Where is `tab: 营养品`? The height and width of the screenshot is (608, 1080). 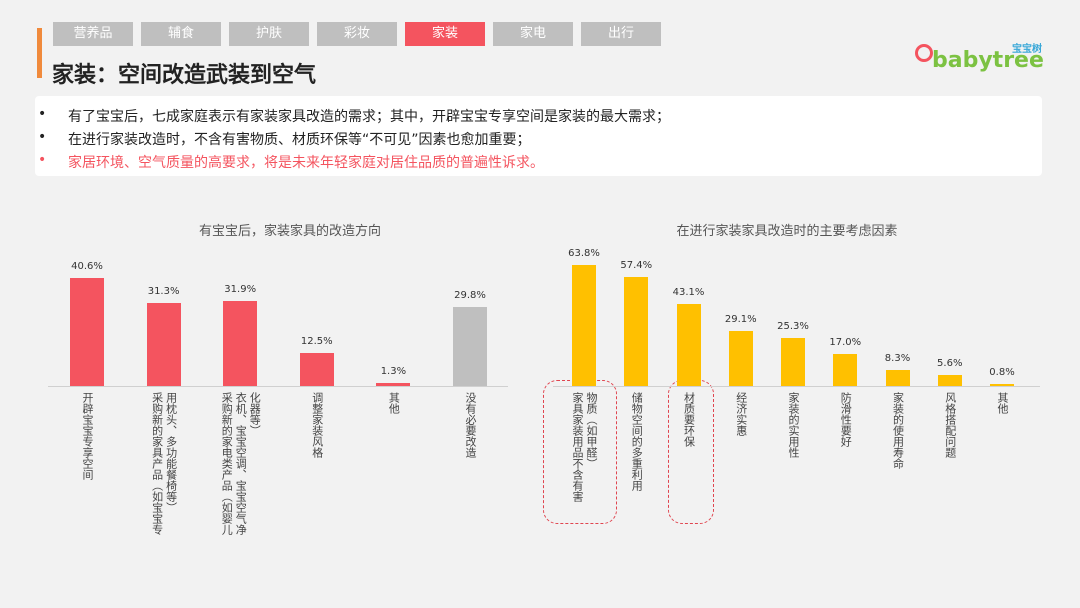 tab: 营养品 is located at coordinates (93, 34).